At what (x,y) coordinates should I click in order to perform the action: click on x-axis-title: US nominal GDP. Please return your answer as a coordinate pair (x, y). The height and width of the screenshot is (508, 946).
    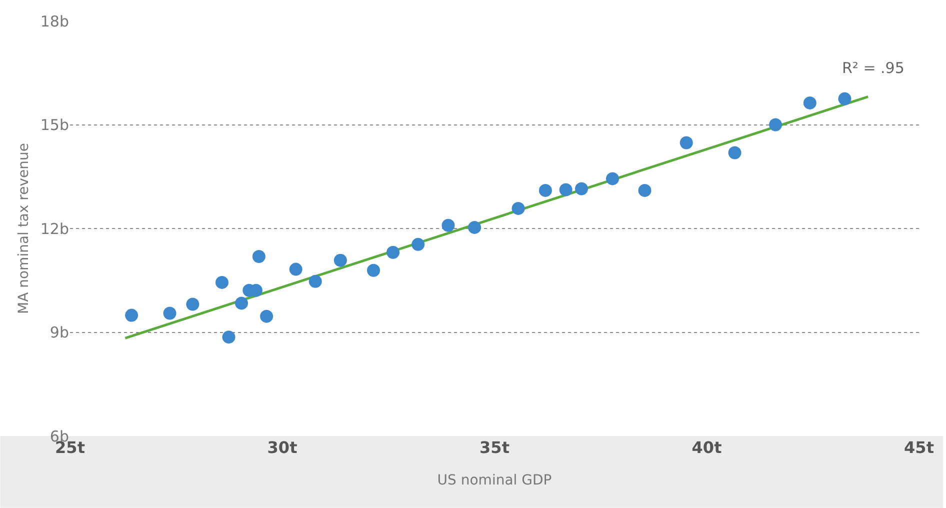
    Looking at the image, I should click on (494, 480).